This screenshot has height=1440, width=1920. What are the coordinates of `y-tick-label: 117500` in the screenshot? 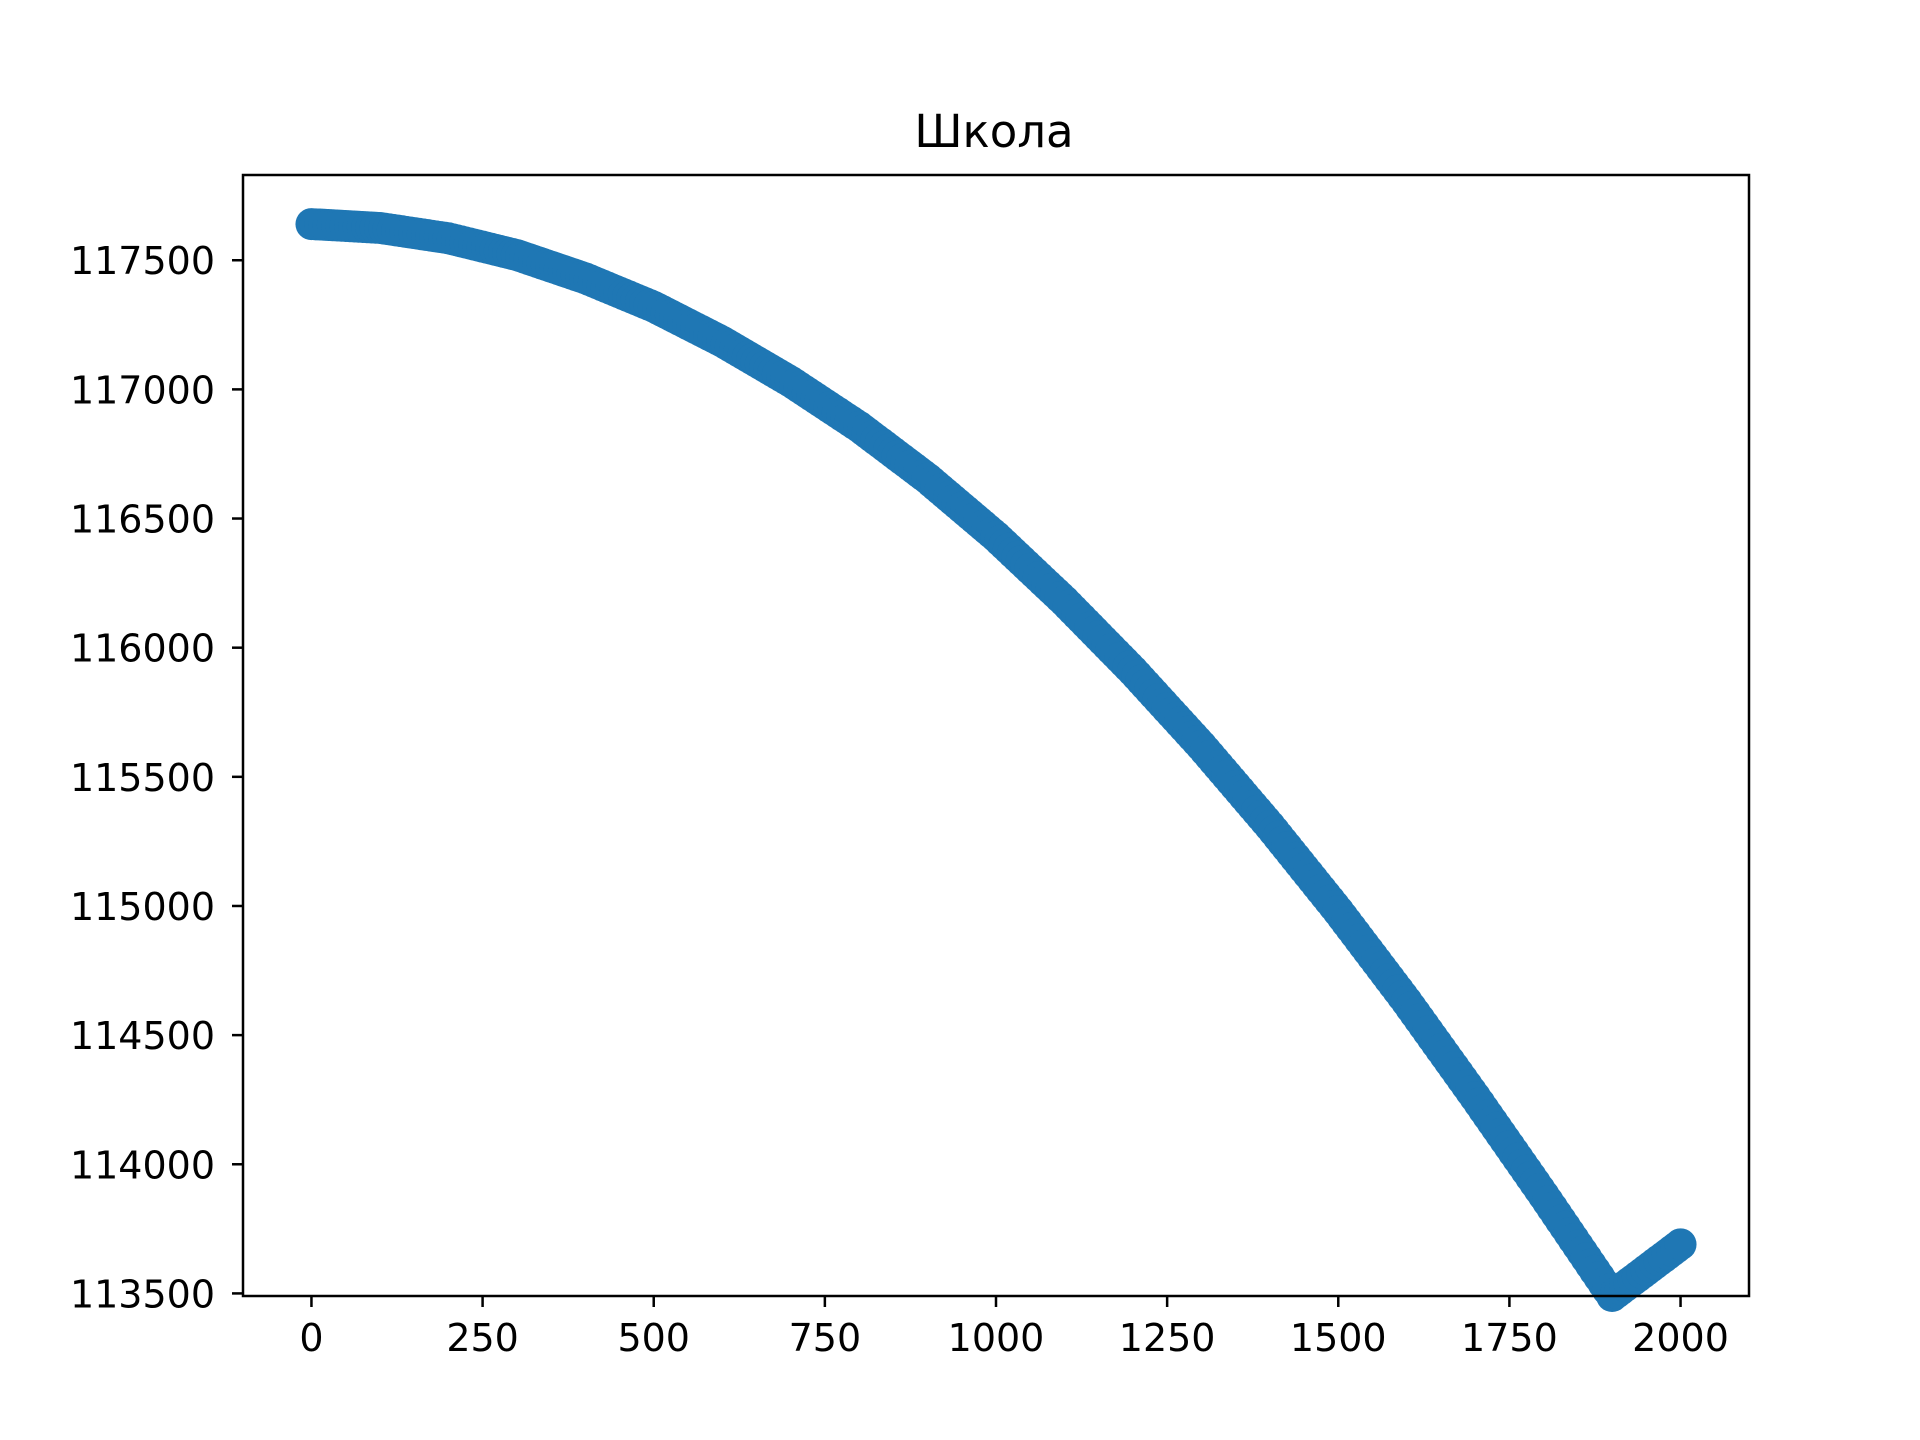 It's located at (142, 261).